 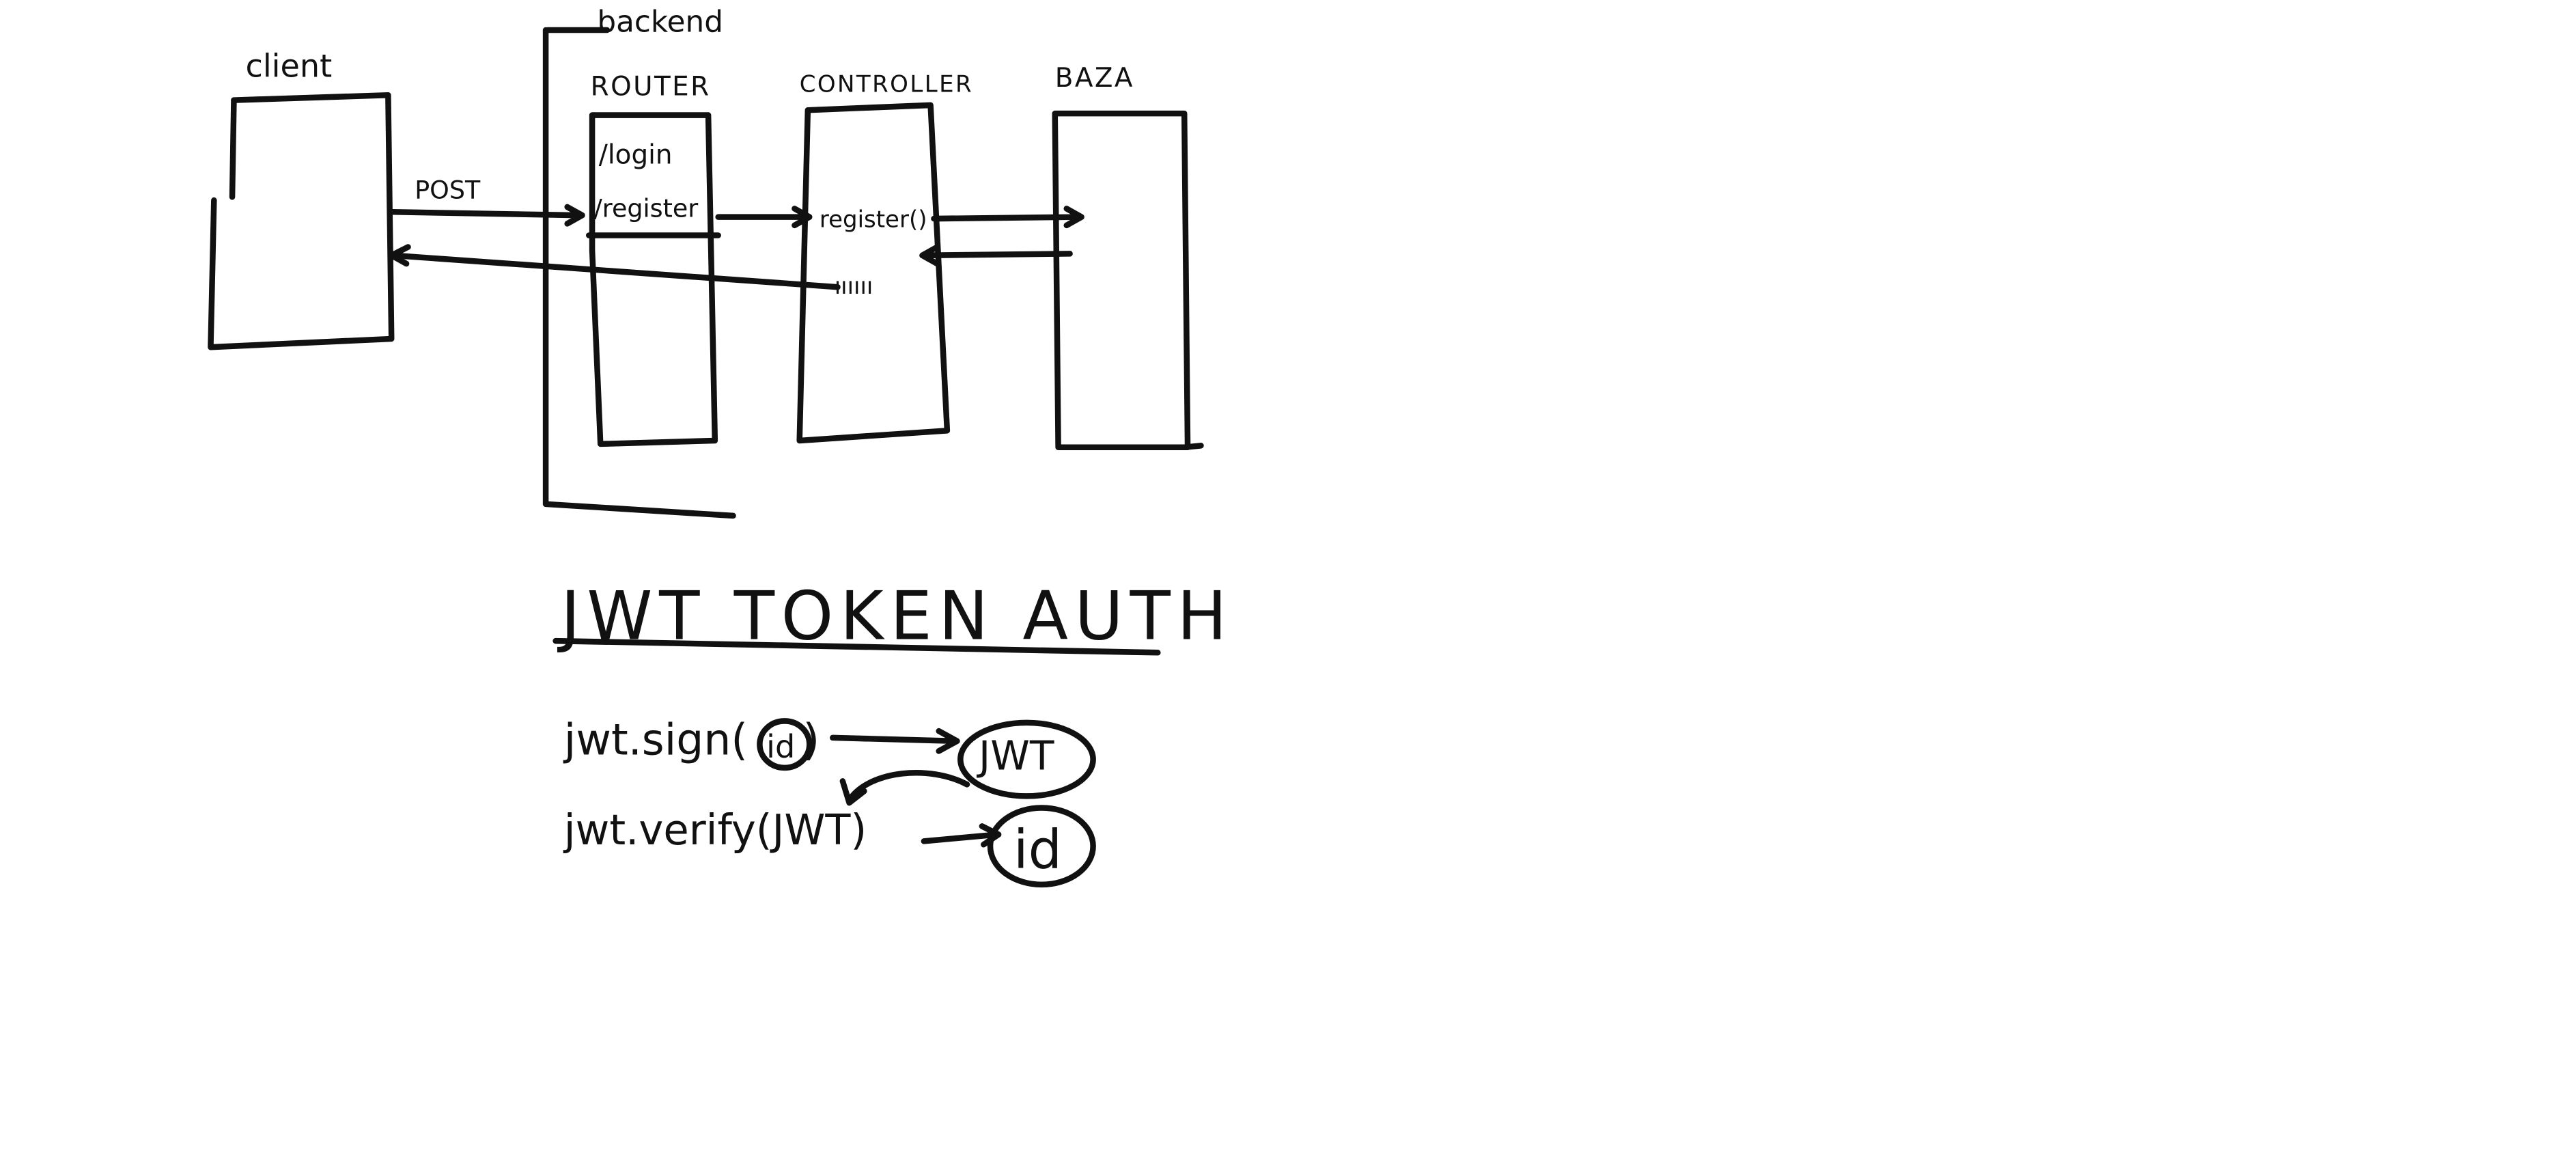 I want to click on router-box: ROUTER /login /register, so click(x=653, y=259).